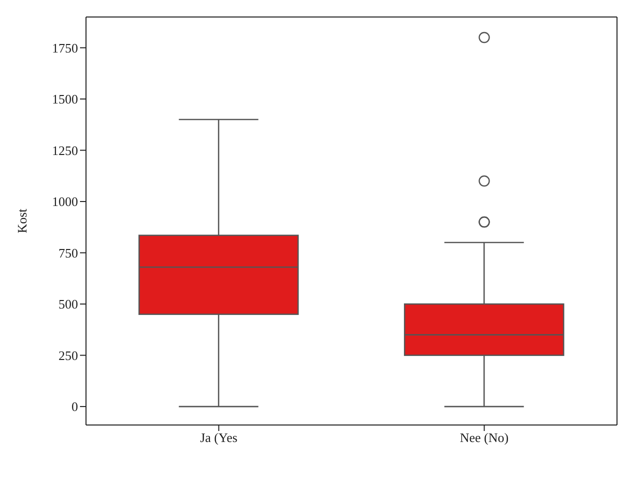 Image resolution: width=634 pixels, height=477 pixels. I want to click on y-axis-title: Kost, so click(22, 221).